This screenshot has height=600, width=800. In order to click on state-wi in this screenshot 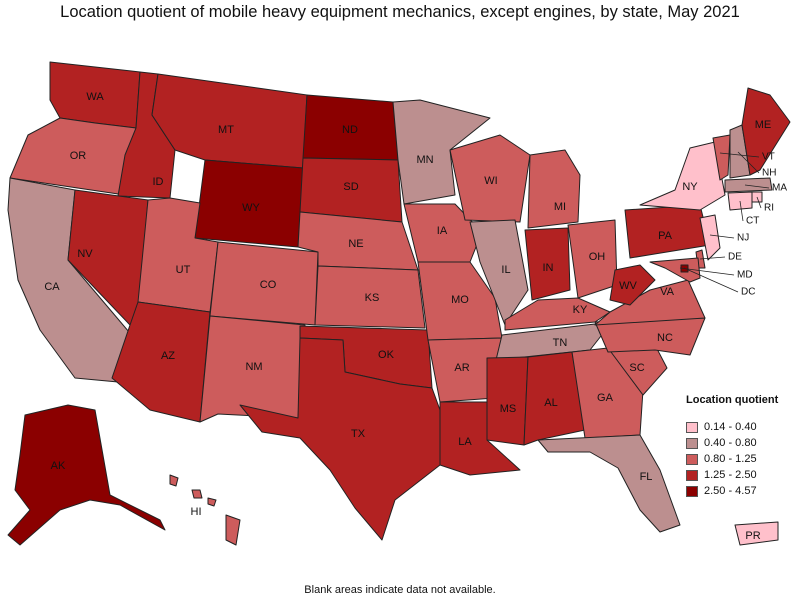, I will do `click(490, 178)`.